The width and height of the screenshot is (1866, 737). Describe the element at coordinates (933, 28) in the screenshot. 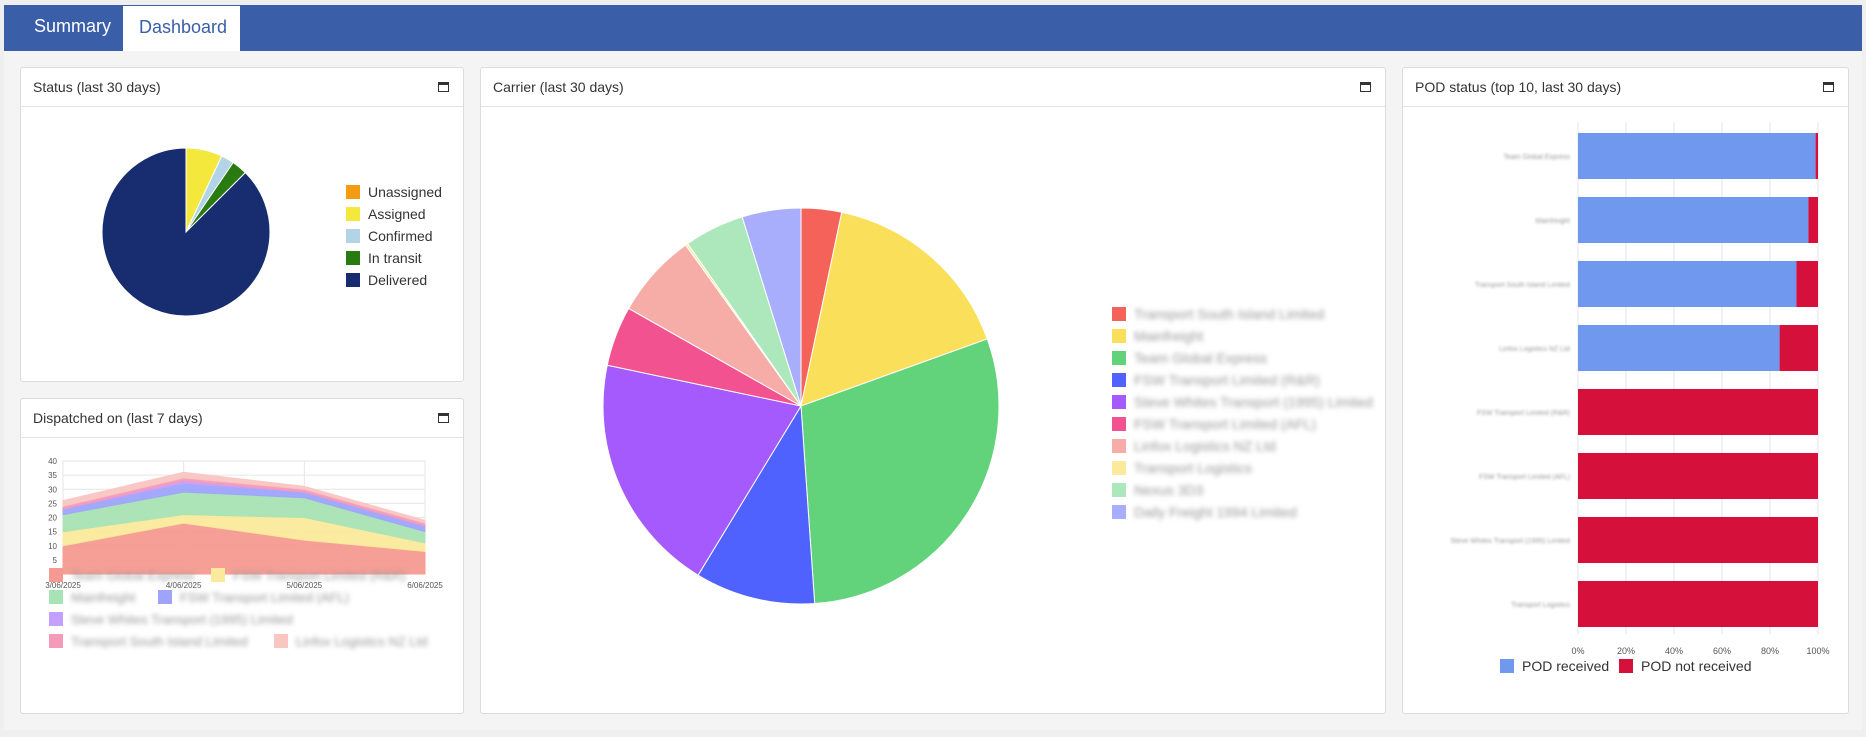

I see `tab-bar: Summary Dashboard` at that location.